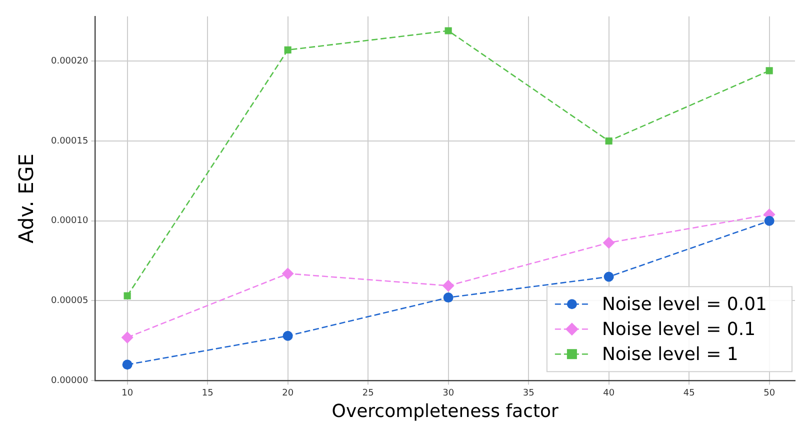  What do you see at coordinates (69, 141) in the screenshot?
I see `y-tick-label: 0.00015` at bounding box center [69, 141].